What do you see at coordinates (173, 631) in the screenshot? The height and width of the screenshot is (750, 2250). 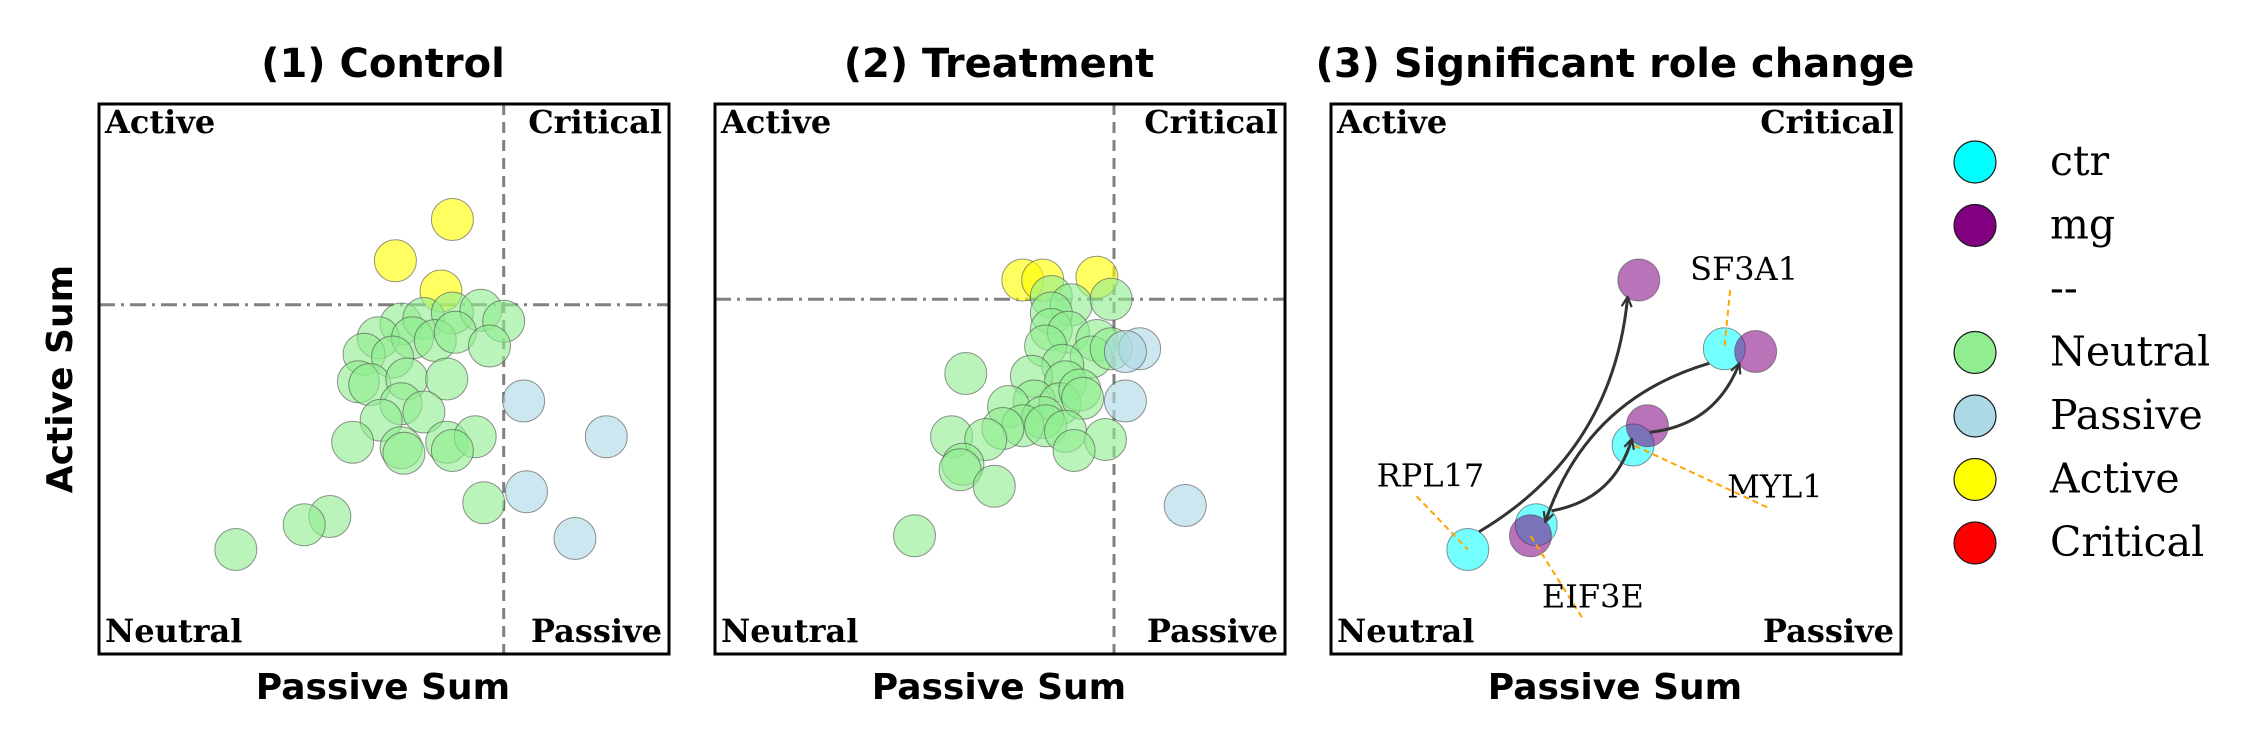 I see `panel-1-quad-neutral: Neutral` at bounding box center [173, 631].